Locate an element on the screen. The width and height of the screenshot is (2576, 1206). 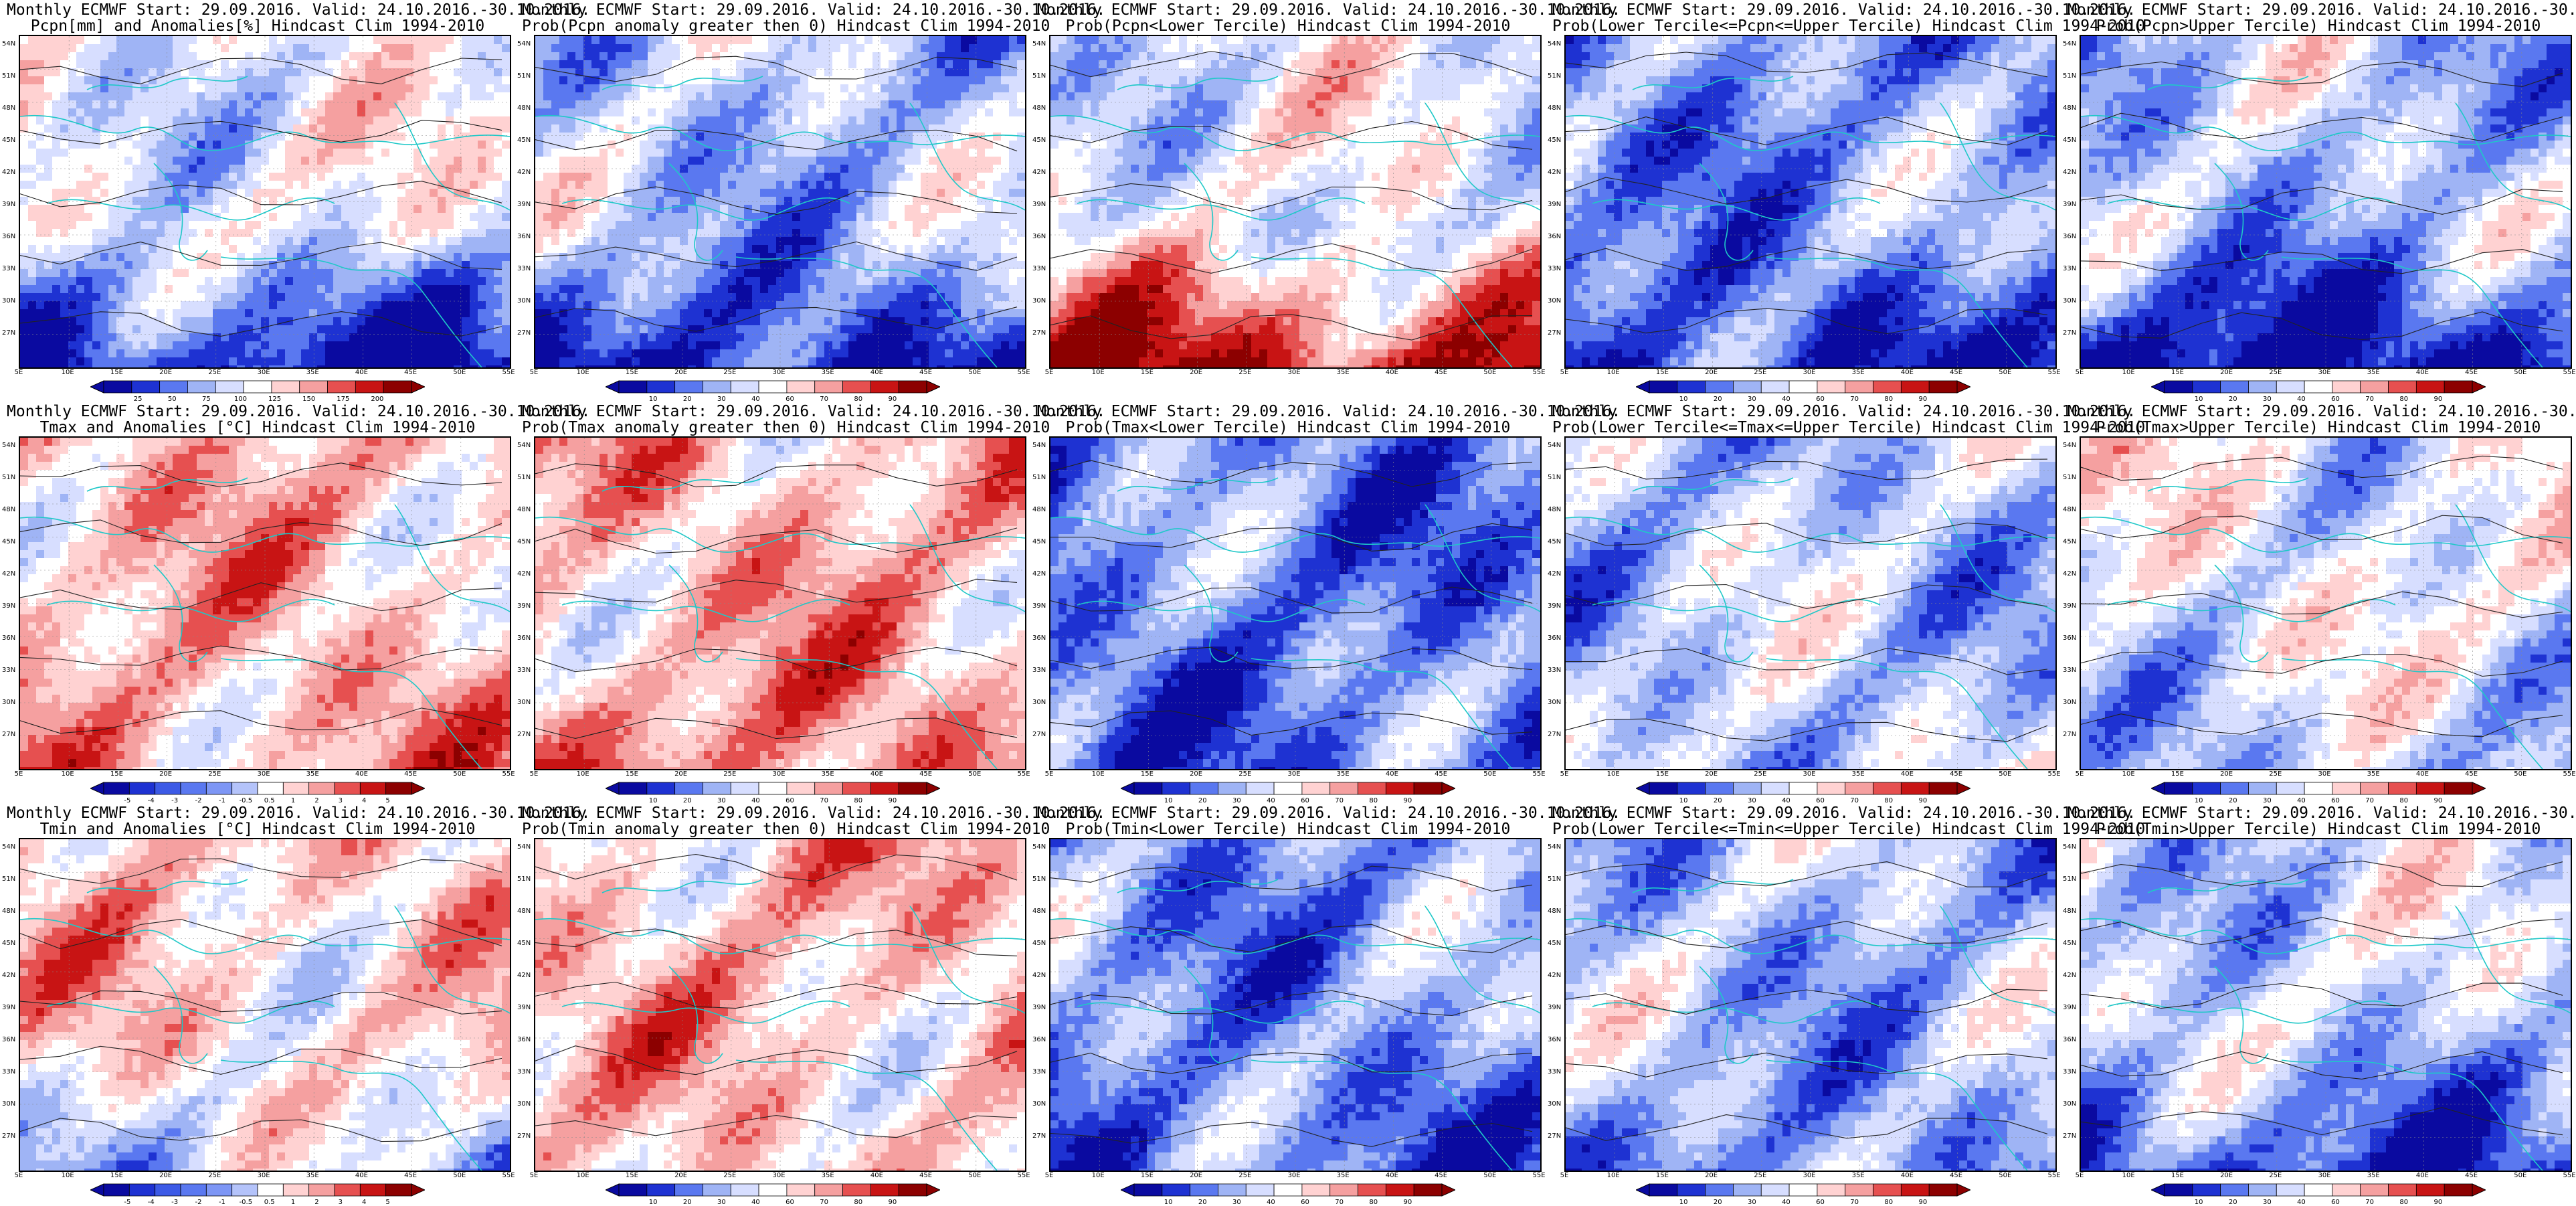
forecast-map is located at coordinates (1295, 202).